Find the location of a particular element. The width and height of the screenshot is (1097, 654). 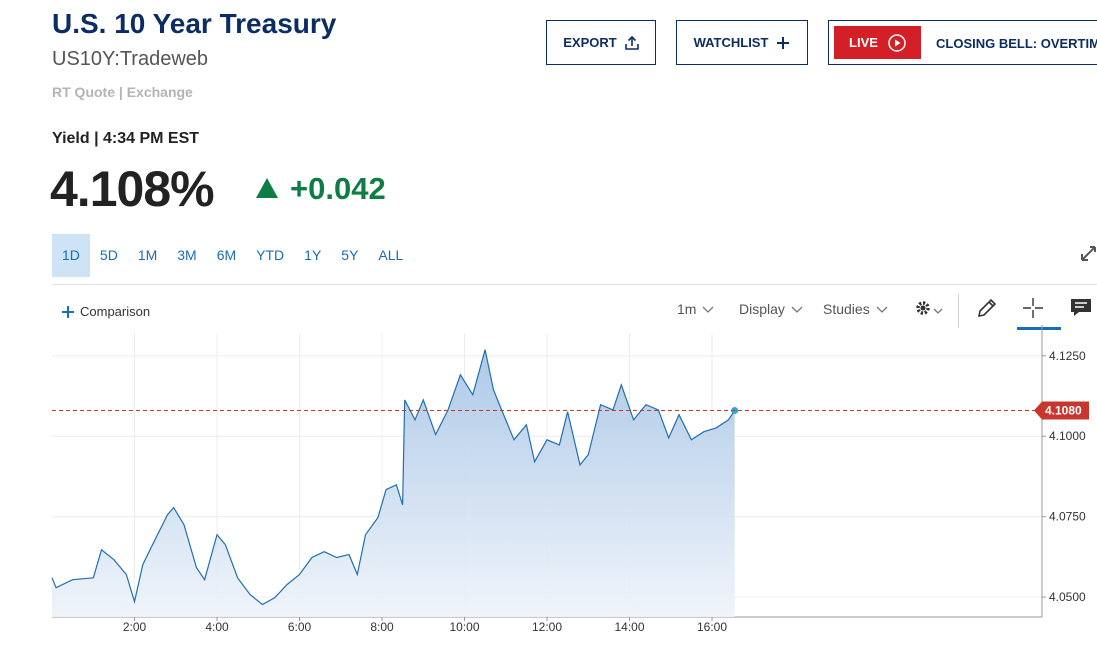

x-tick-label: 2:00 is located at coordinates (135, 627).